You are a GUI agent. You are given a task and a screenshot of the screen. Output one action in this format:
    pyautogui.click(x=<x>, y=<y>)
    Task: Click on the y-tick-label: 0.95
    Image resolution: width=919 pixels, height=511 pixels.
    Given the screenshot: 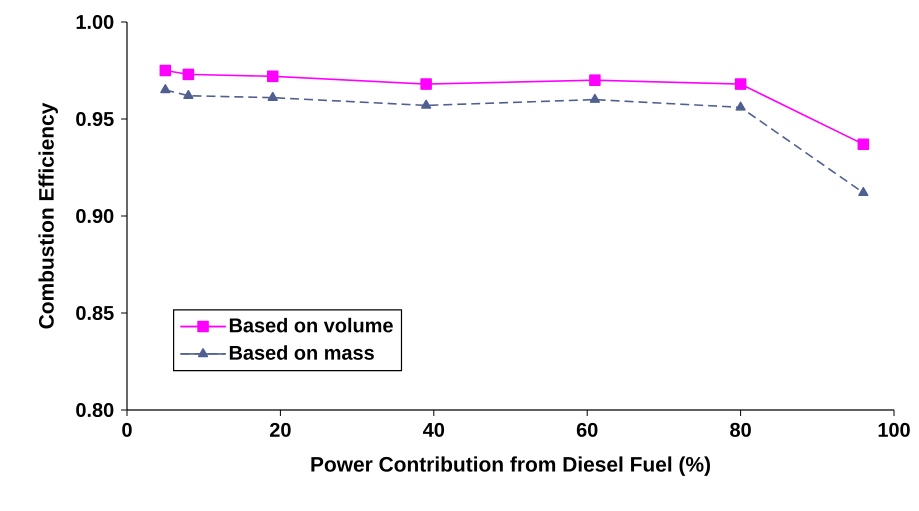 What is the action you would take?
    pyautogui.click(x=95, y=119)
    